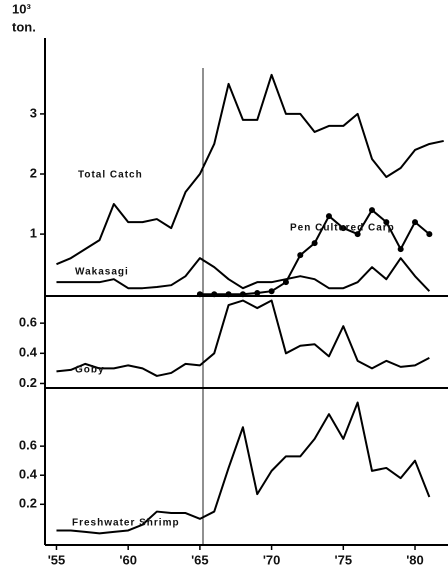  I want to click on x-tick-label: '65, so click(200, 559).